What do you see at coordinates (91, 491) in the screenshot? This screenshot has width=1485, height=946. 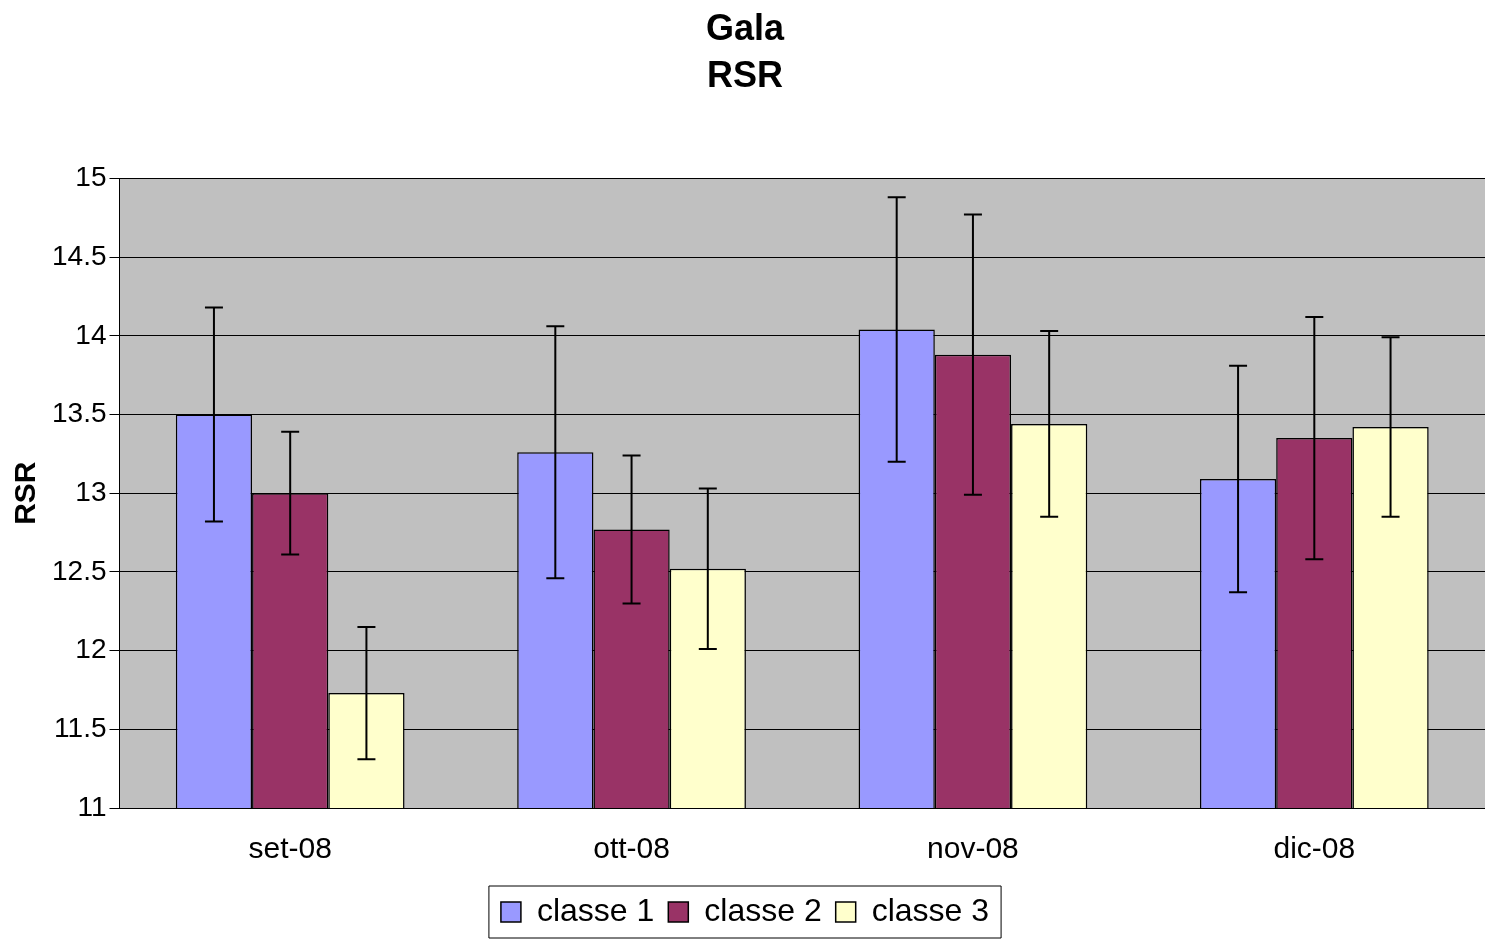 I see `y-tick-label: 13` at bounding box center [91, 491].